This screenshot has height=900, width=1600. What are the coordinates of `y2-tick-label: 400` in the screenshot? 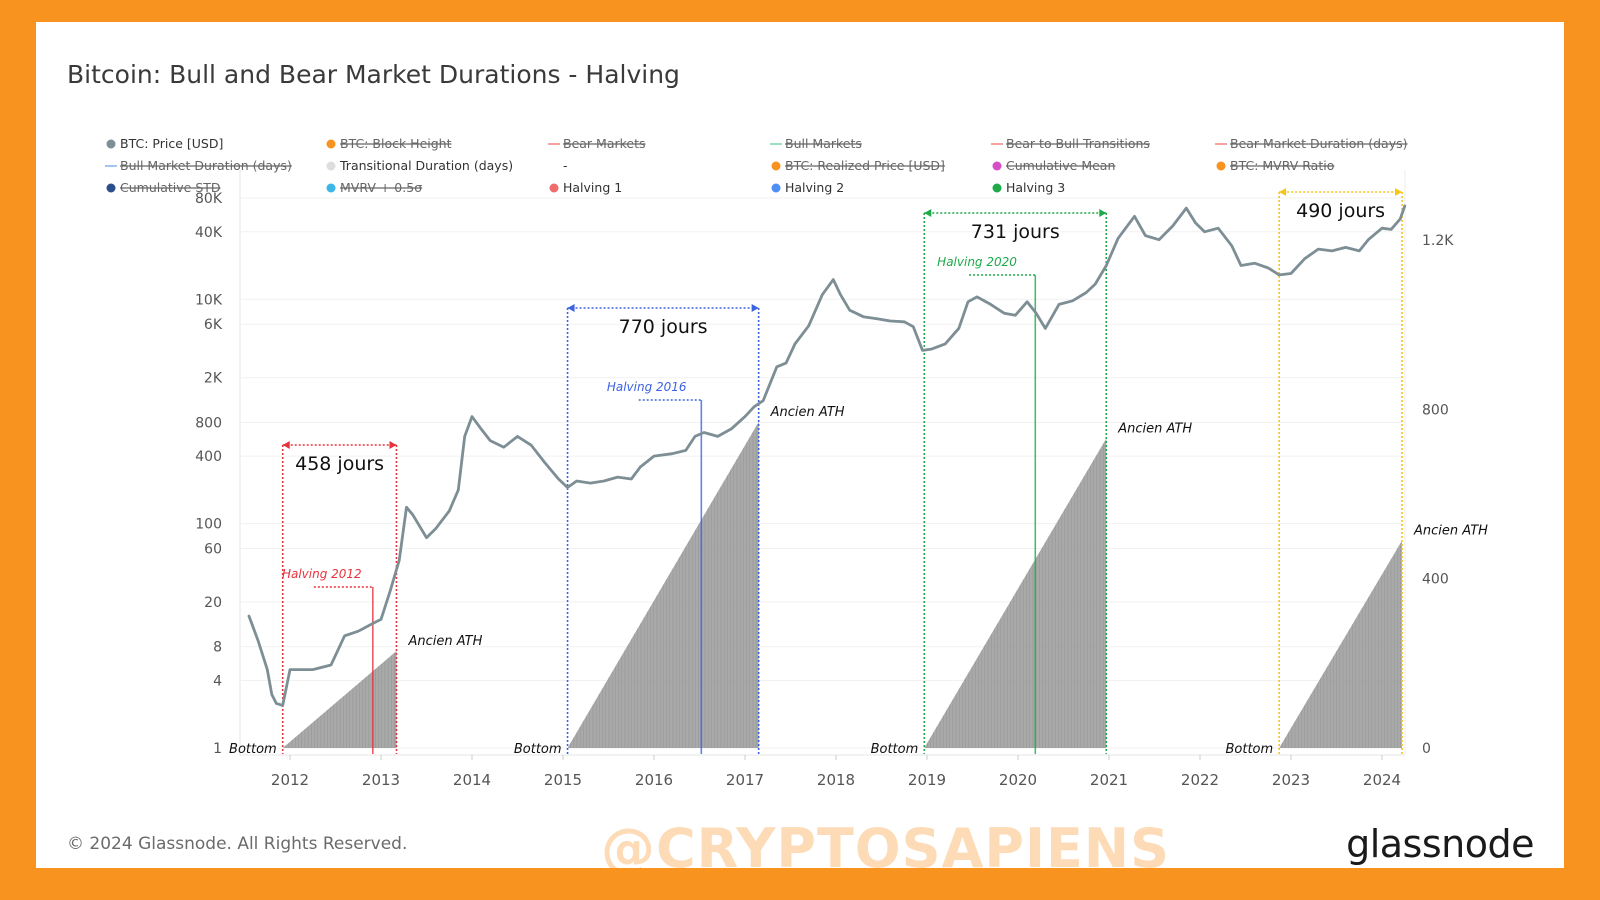 It's located at (1435, 580).